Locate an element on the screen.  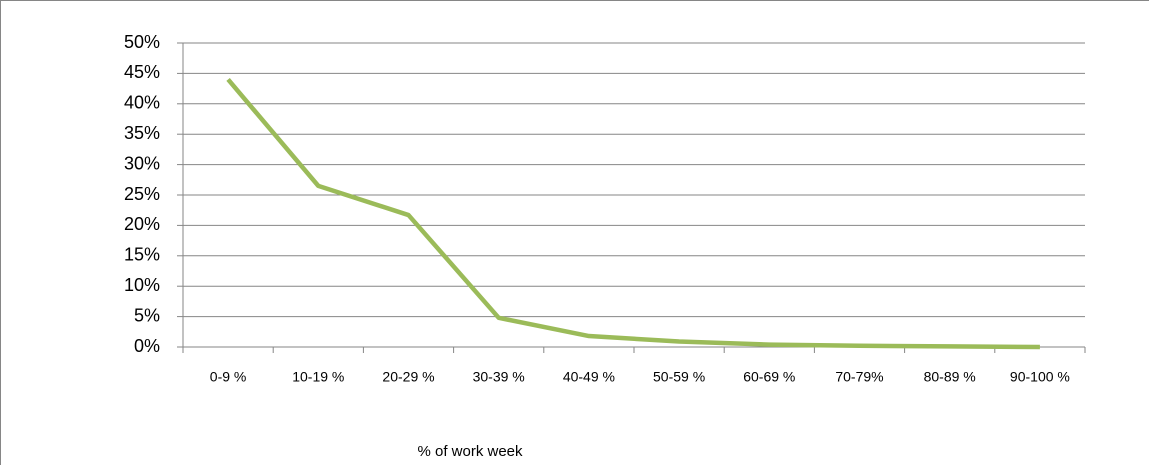
x-tick-label: 20-29 % is located at coordinates (408, 377).